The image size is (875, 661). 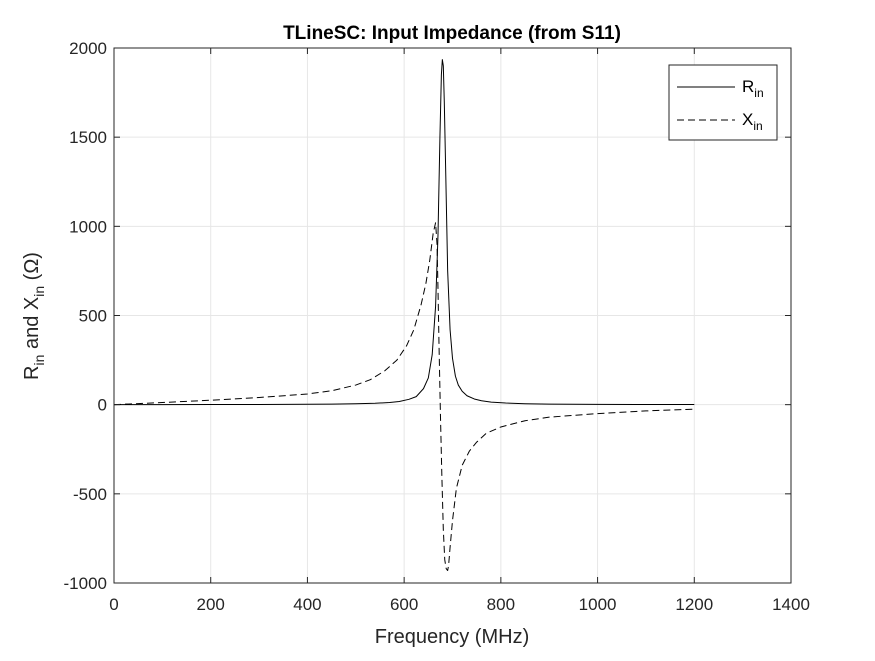 What do you see at coordinates (32, 373) in the screenshot?
I see `y-label-r: R` at bounding box center [32, 373].